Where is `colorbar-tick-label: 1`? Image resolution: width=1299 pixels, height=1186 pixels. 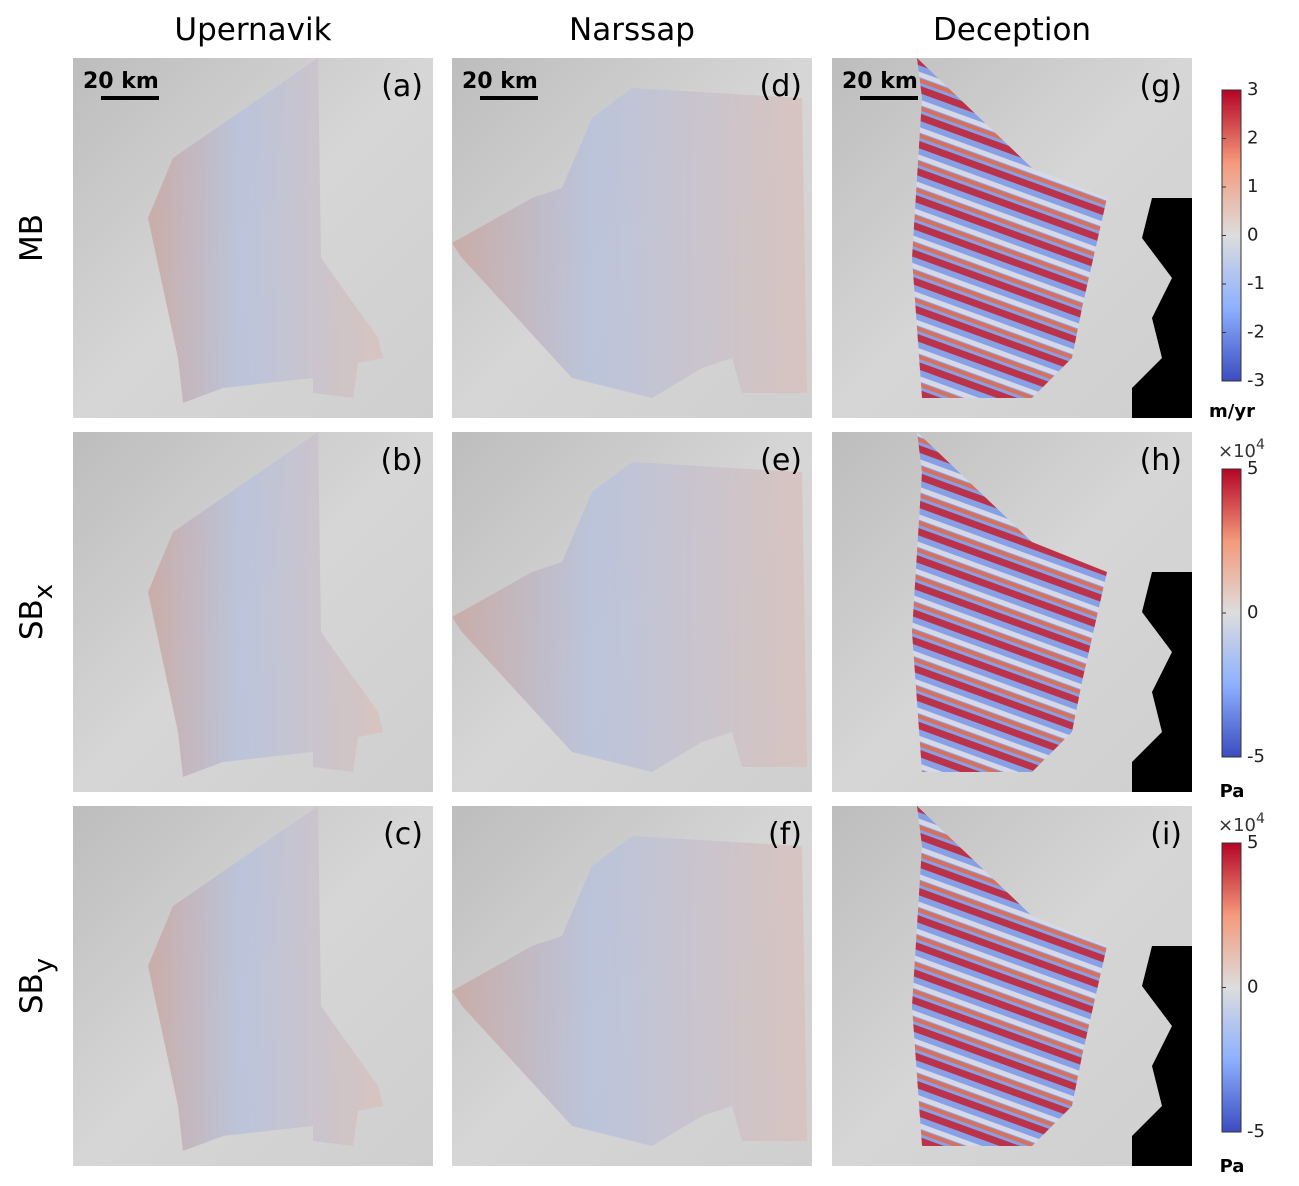 colorbar-tick-label: 1 is located at coordinates (1252, 186).